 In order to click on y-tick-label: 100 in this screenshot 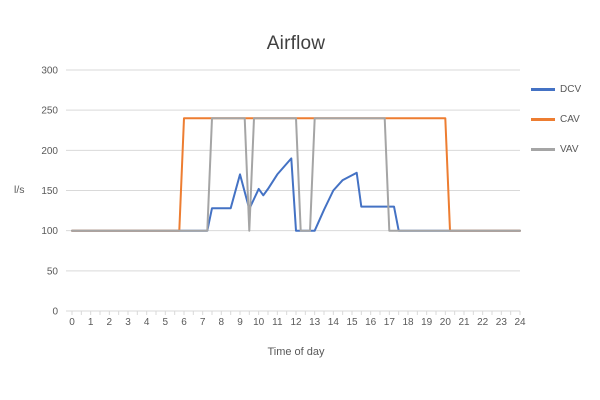, I will do `click(49, 231)`.